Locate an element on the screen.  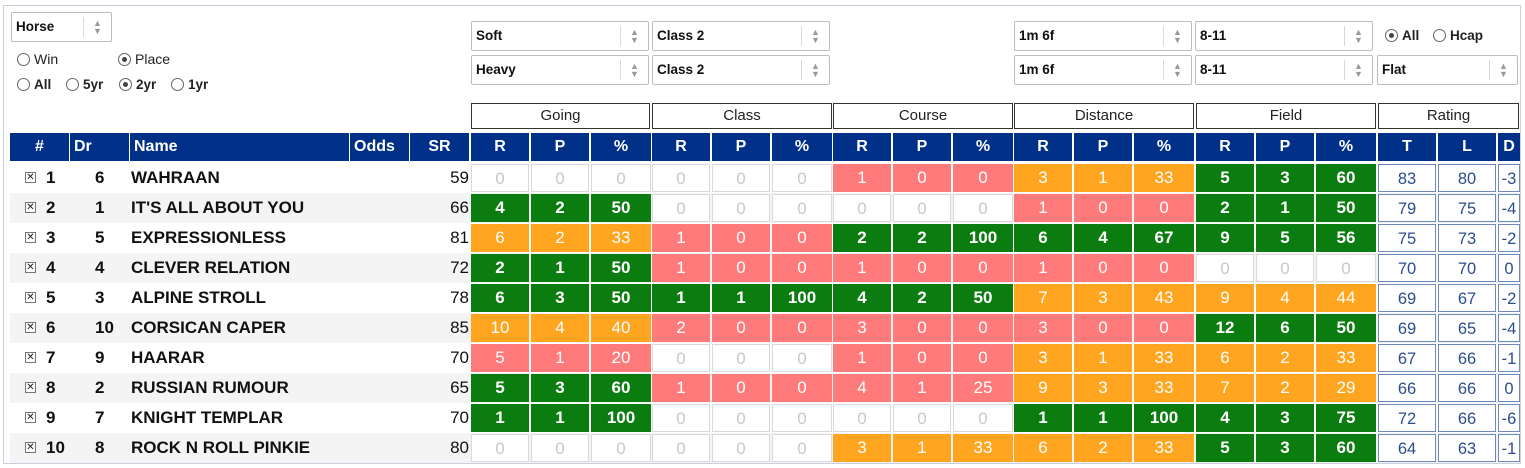
stat-field-r: 12 is located at coordinates (1225, 328).